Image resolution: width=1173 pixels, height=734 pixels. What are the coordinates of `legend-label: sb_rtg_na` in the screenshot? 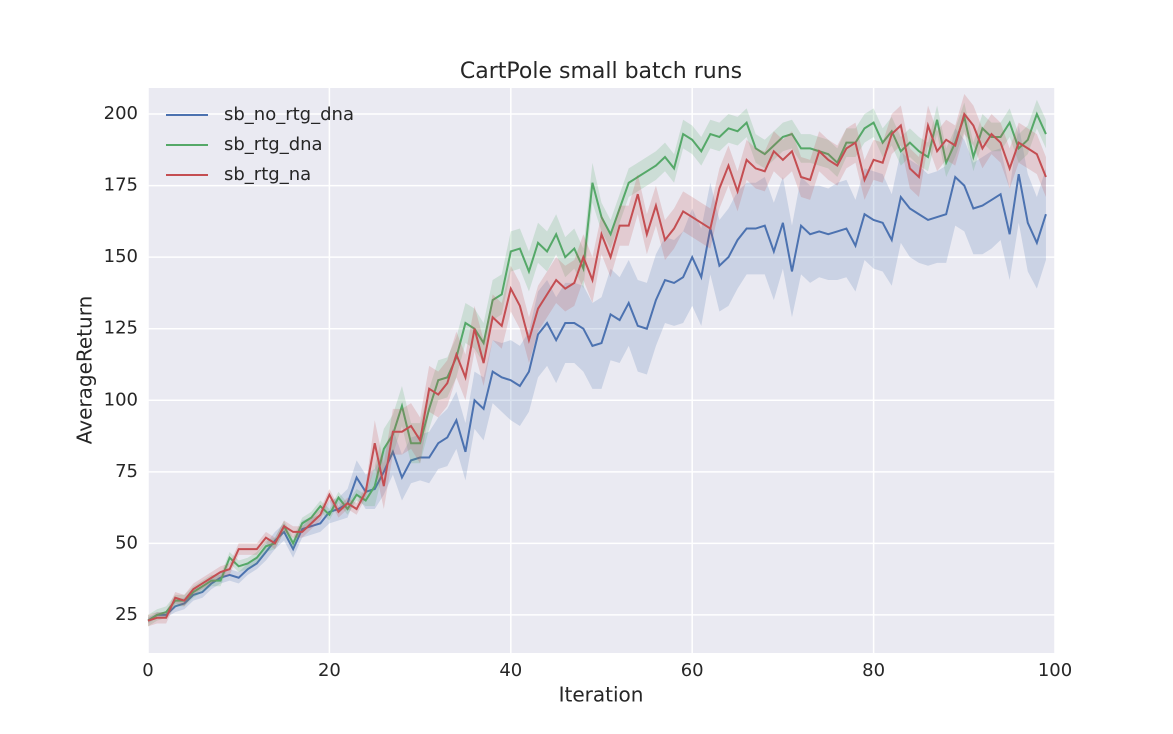 It's located at (267, 174).